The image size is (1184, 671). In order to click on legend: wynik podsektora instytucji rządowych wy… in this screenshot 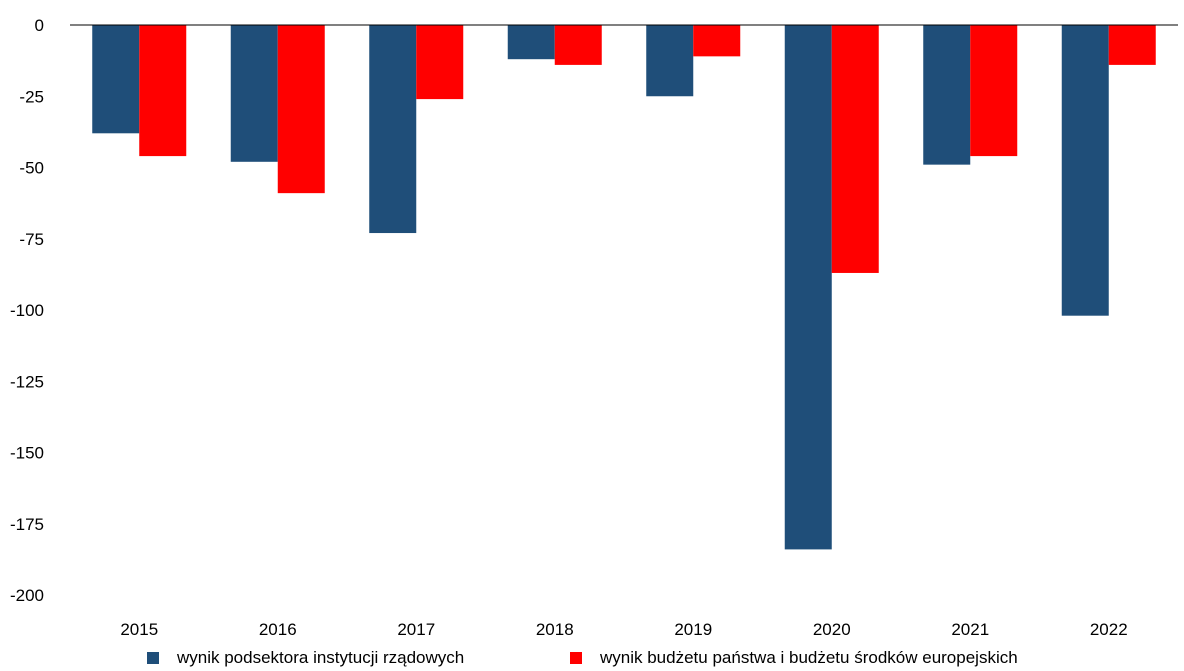, I will do `click(592, 659)`.